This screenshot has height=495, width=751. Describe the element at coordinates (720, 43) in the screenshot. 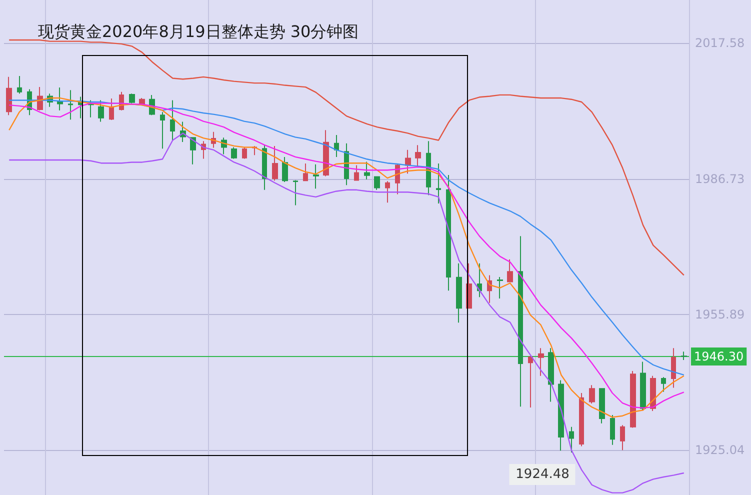

I see `y-tick-label: 2017.58` at that location.